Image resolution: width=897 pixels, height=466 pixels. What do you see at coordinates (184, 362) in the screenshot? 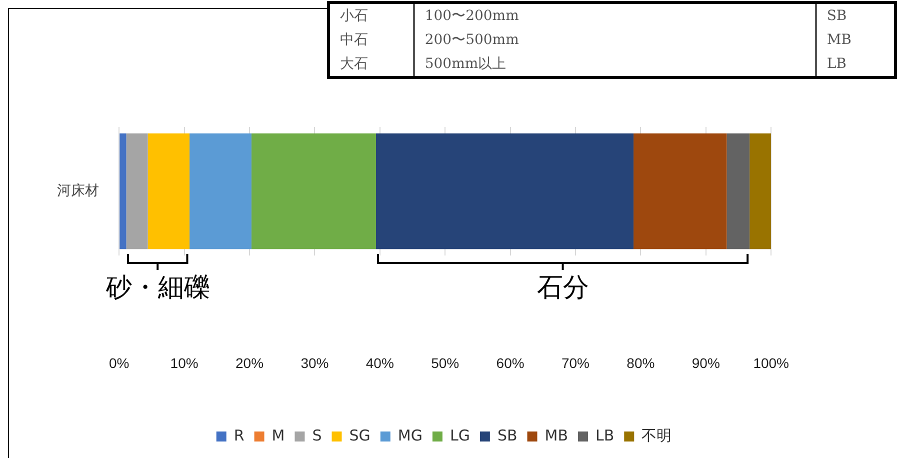
I see `x-tick-label: 10%` at bounding box center [184, 362].